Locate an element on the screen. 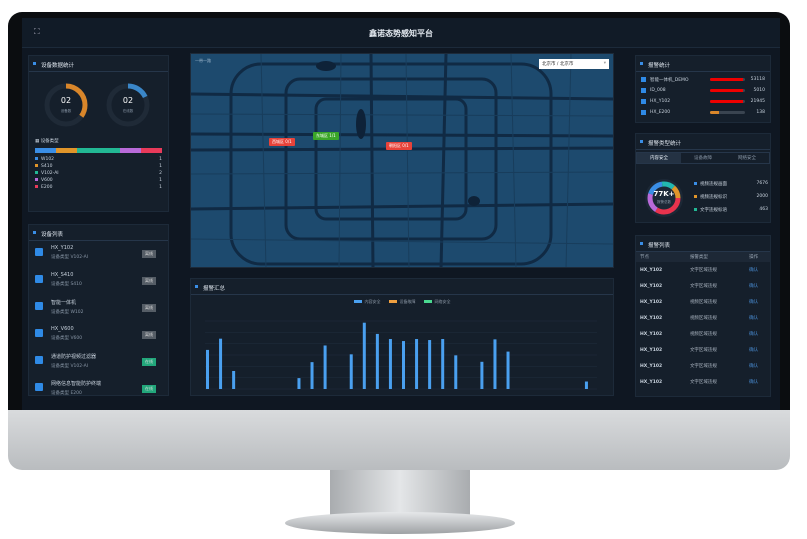  type-name: S410 is located at coordinates (47, 166).